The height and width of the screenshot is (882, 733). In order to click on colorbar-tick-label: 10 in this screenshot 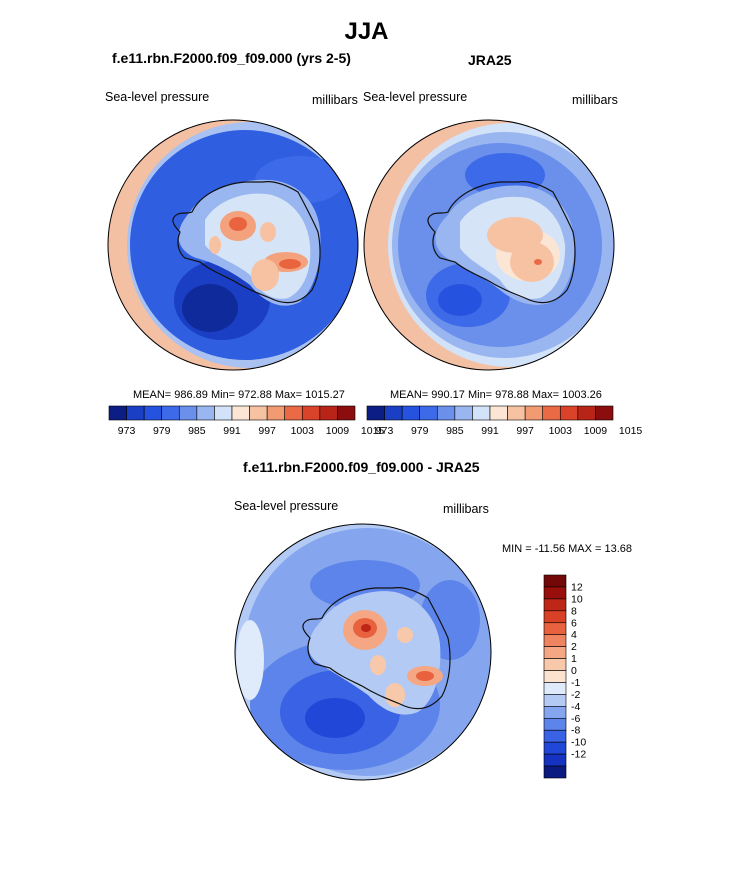, I will do `click(577, 599)`.